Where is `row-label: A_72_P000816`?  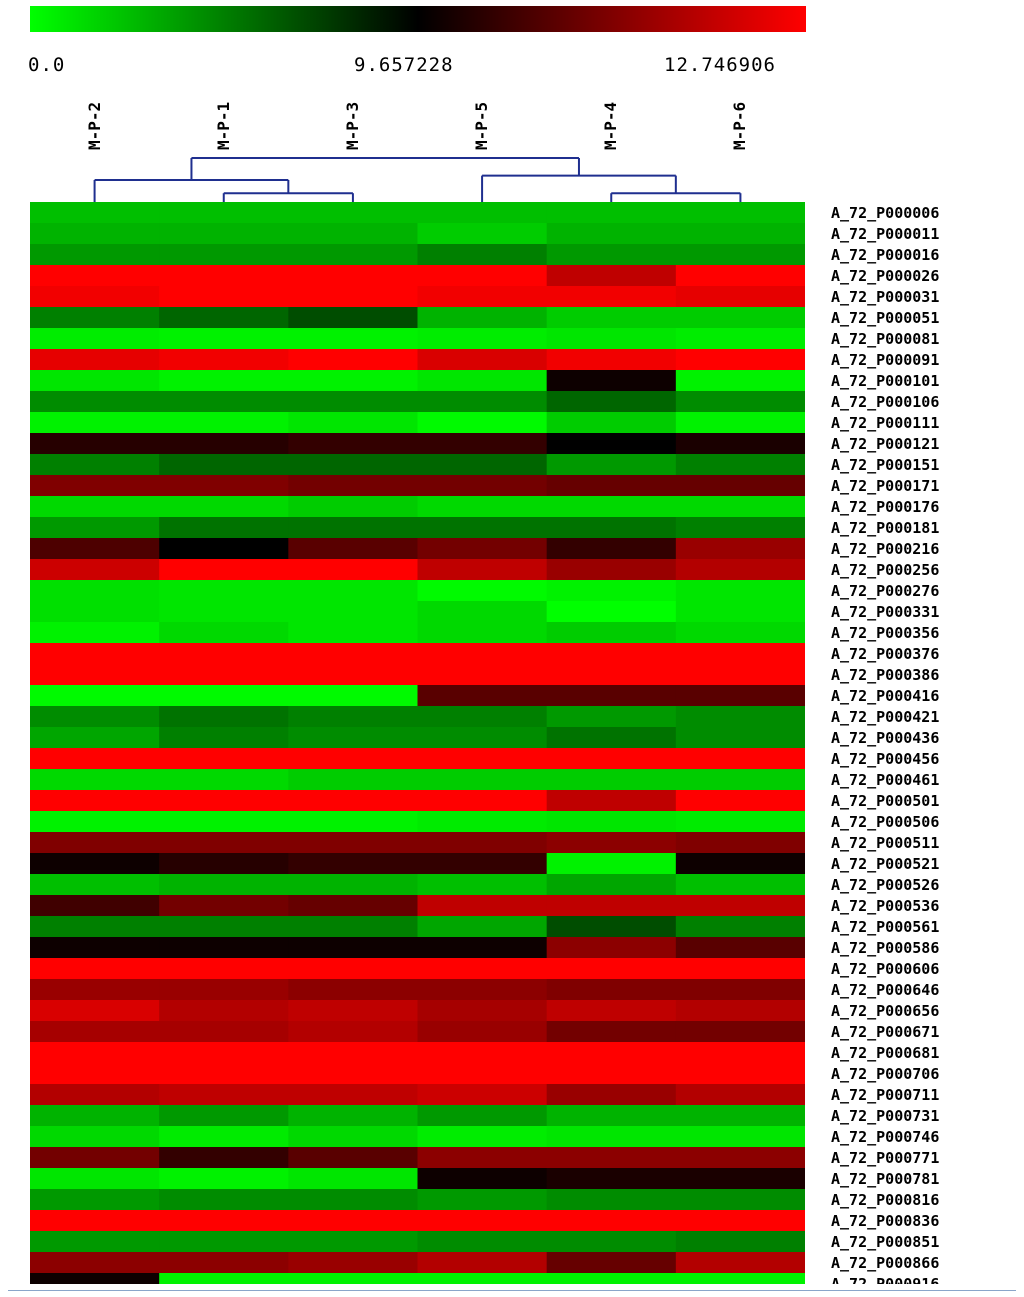
row-label: A_72_P000816 is located at coordinates (885, 1200).